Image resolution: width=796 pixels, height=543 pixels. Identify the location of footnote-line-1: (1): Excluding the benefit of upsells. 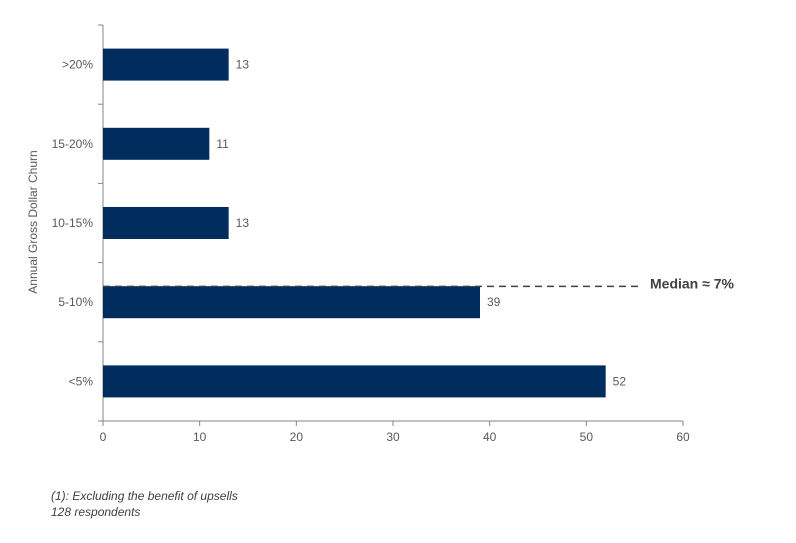
(144, 496).